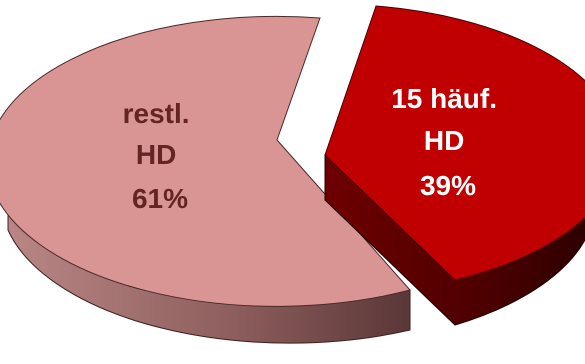  I want to click on slice-15-haeuf-hd-label-line-1: 15 häuf., so click(444, 98).